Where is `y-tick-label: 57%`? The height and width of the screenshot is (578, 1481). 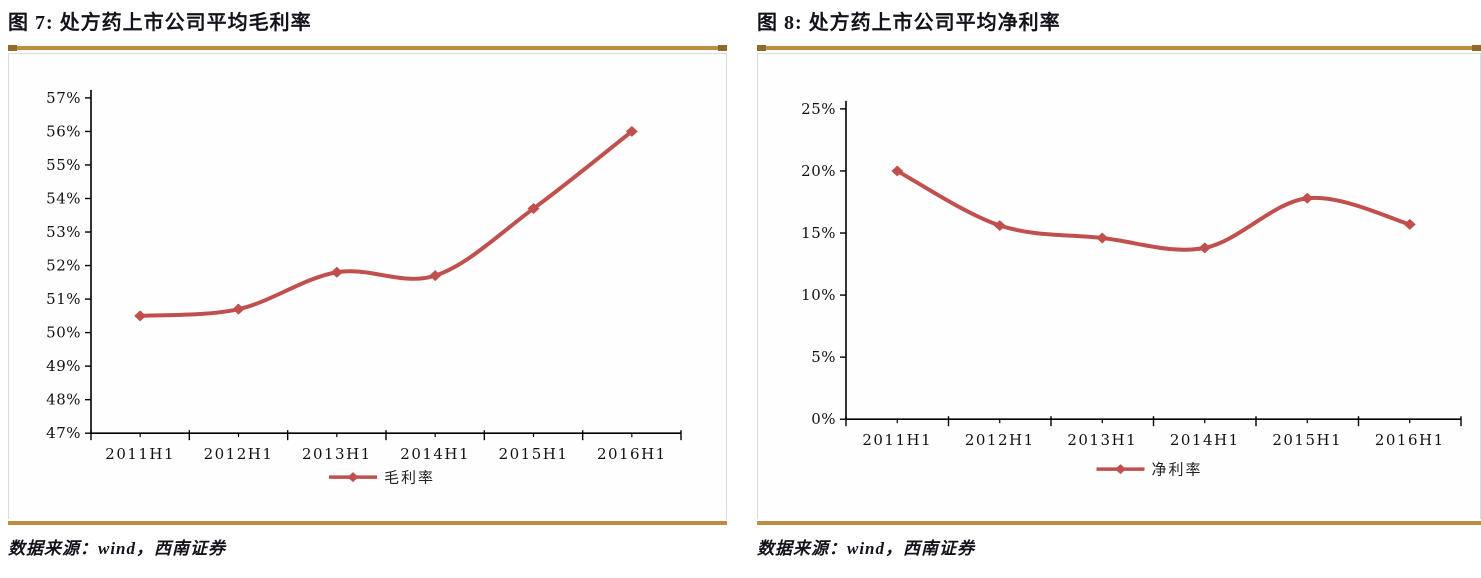
y-tick-label: 57% is located at coordinates (63, 98).